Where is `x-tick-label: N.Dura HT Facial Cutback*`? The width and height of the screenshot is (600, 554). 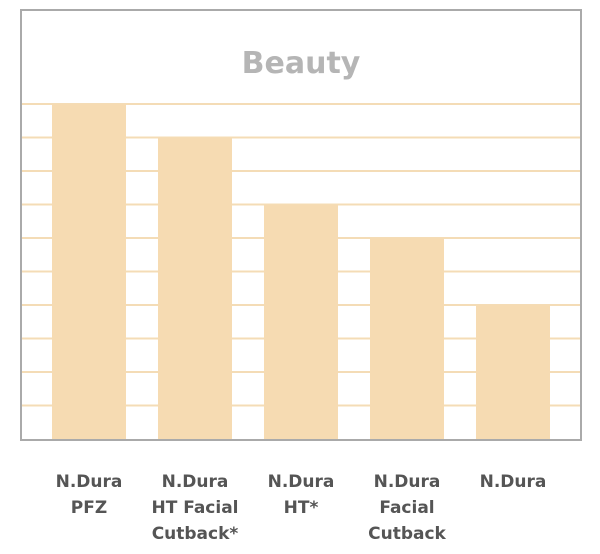
x-tick-label: N.Dura HT Facial Cutback* is located at coordinates (194, 508).